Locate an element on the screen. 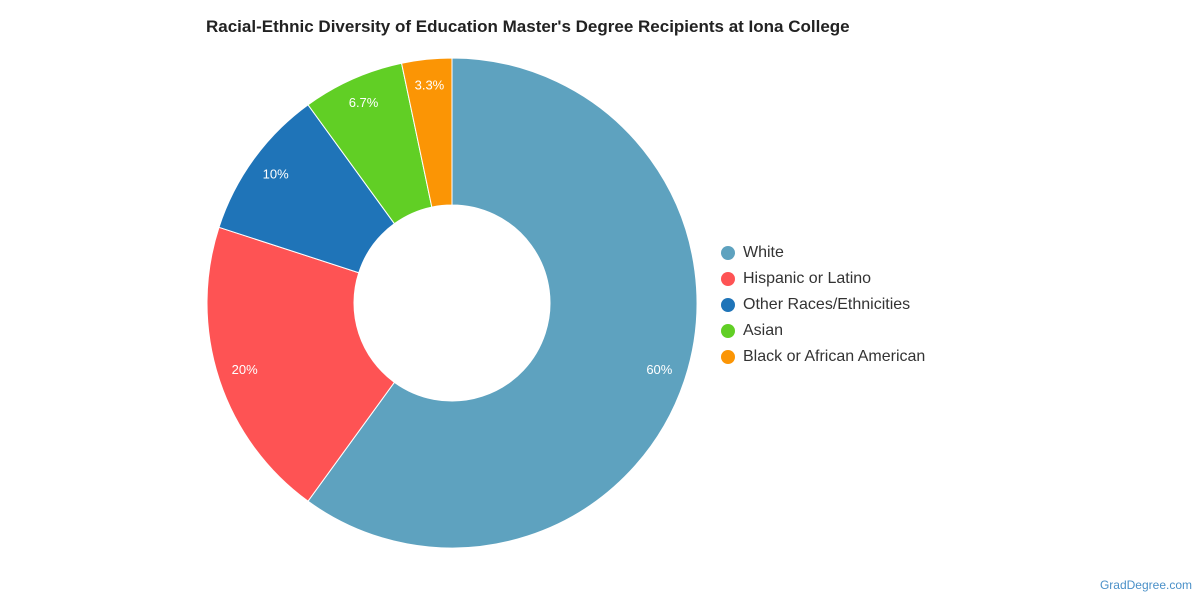 Image resolution: width=1200 pixels, height=600 pixels. data-label-black-or-african-american: 3.3% is located at coordinates (430, 85).